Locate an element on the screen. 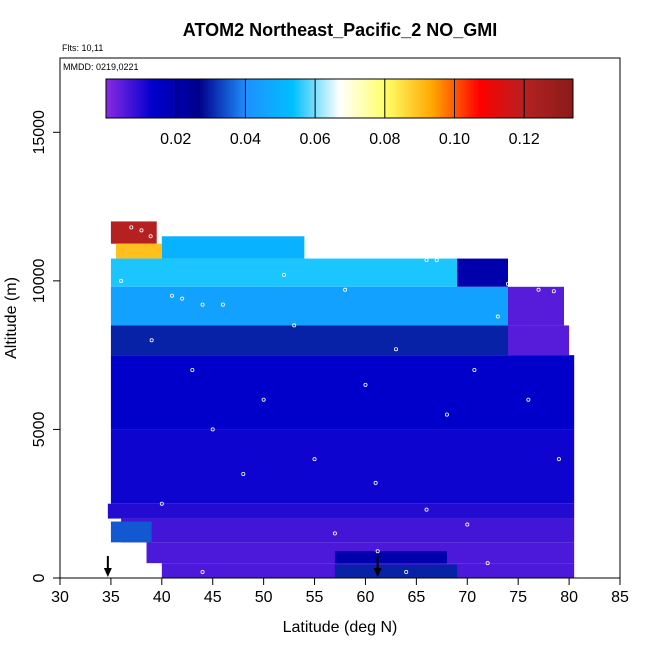 This screenshot has height=655, width=650. y-axis-label: Altitude (m) is located at coordinates (11, 318).